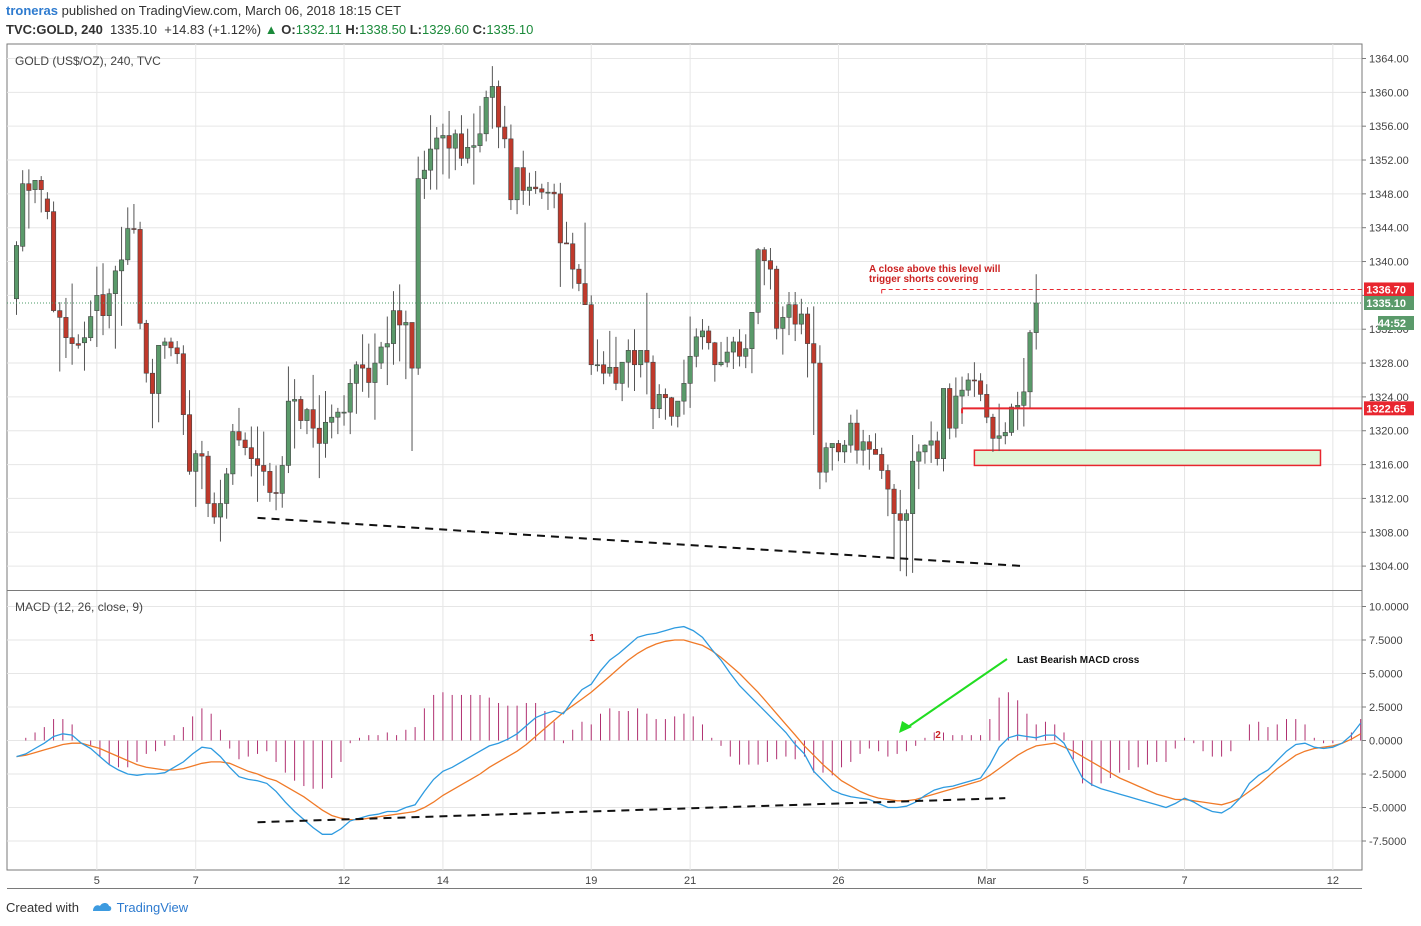  What do you see at coordinates (591, 881) in the screenshot?
I see `time-tick-label: 19` at bounding box center [591, 881].